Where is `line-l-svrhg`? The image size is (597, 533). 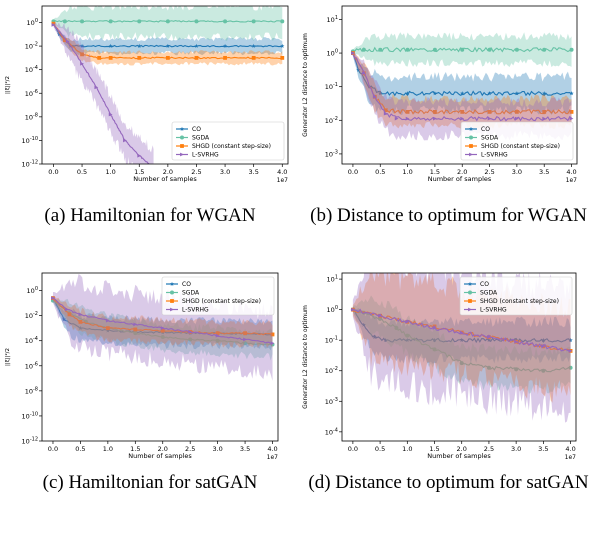
line-l-svrhg is located at coordinates (101, 94).